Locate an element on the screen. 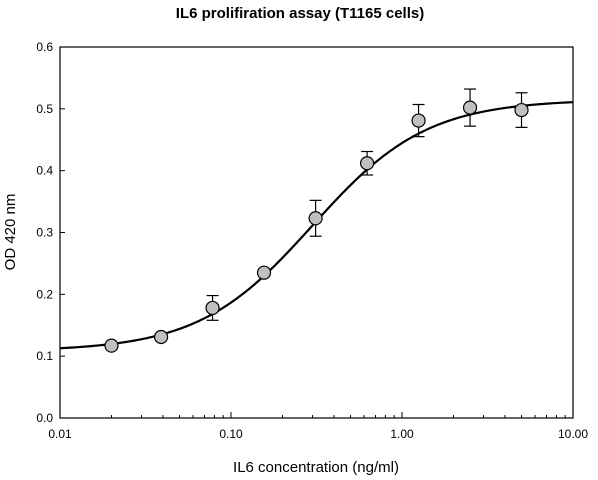 The width and height of the screenshot is (598, 480). y-tick-label: 0.2 is located at coordinates (44, 294).